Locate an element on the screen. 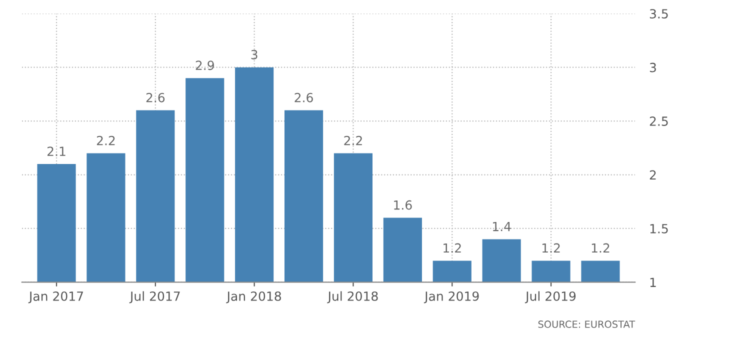 The image size is (730, 340). data-label: 1.4 is located at coordinates (502, 227).